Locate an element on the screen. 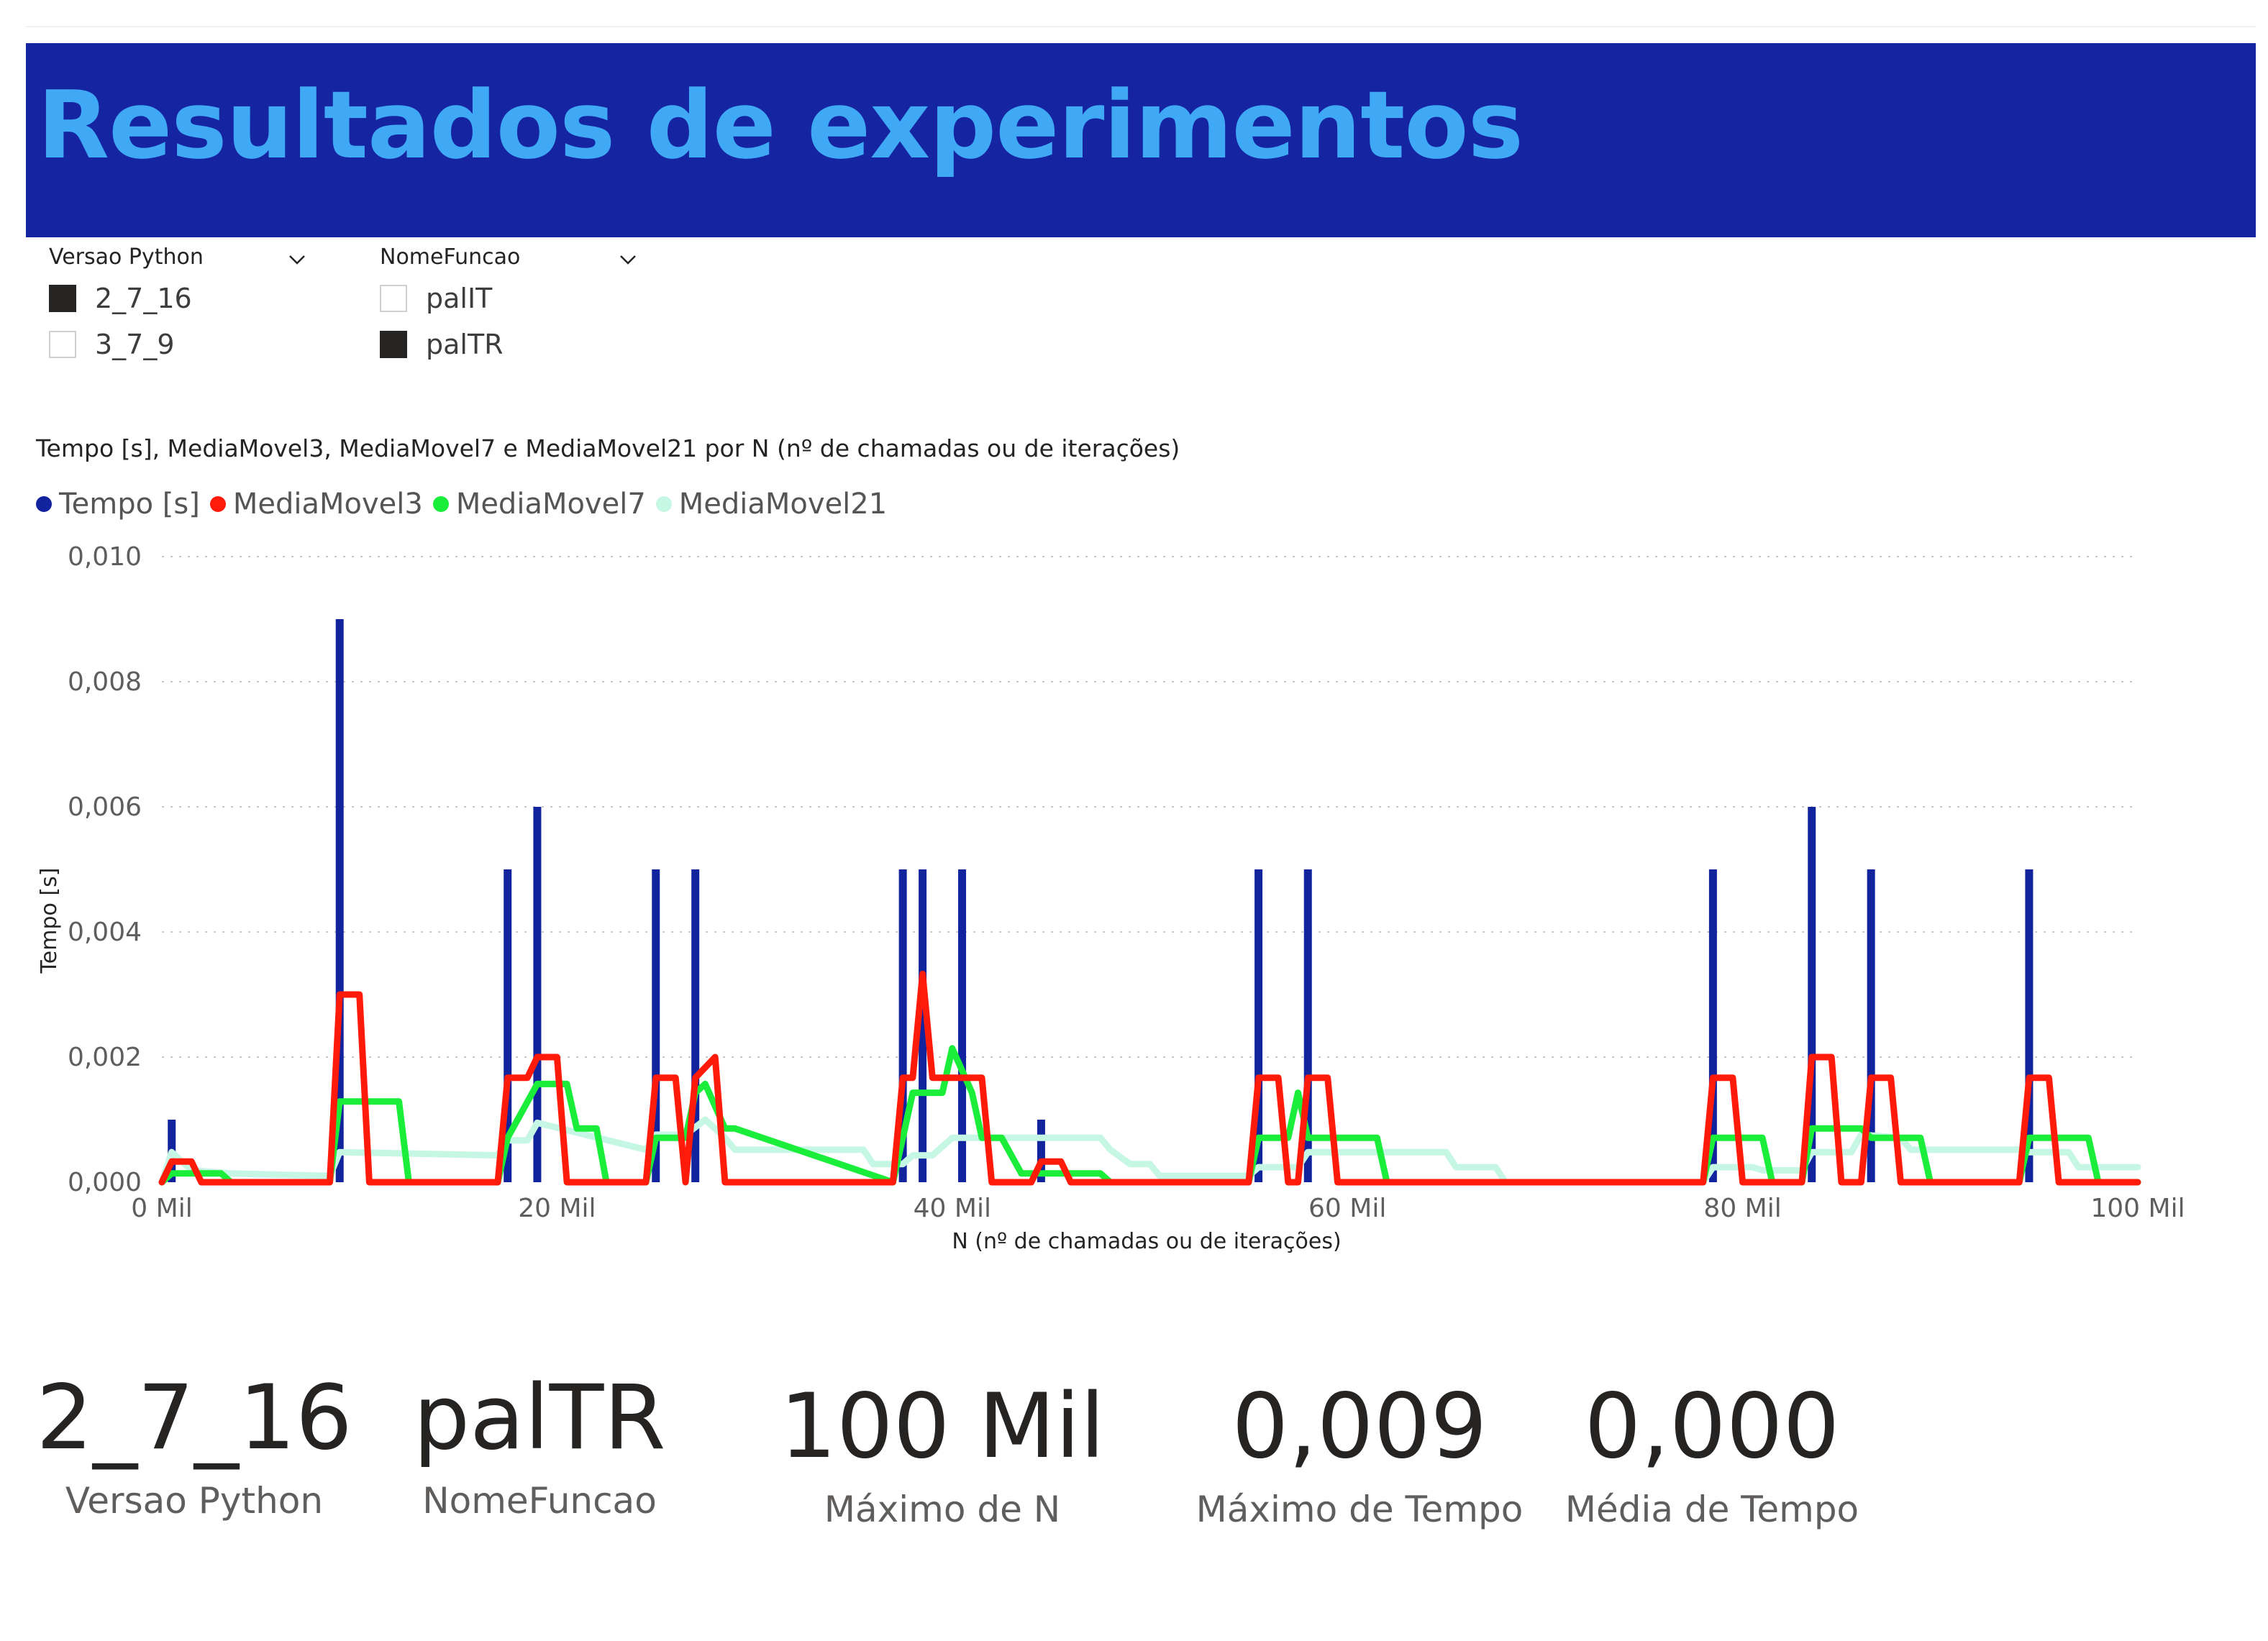 Image resolution: width=2268 pixels, height=1641 pixels. legend-label: MediaMovel21 is located at coordinates (783, 504).